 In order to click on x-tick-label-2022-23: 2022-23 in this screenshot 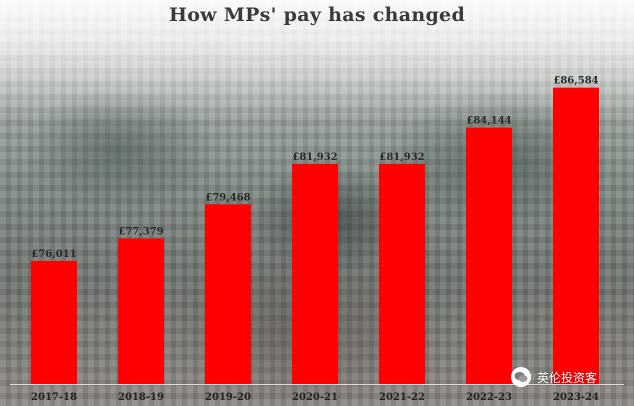, I will do `click(489, 397)`.